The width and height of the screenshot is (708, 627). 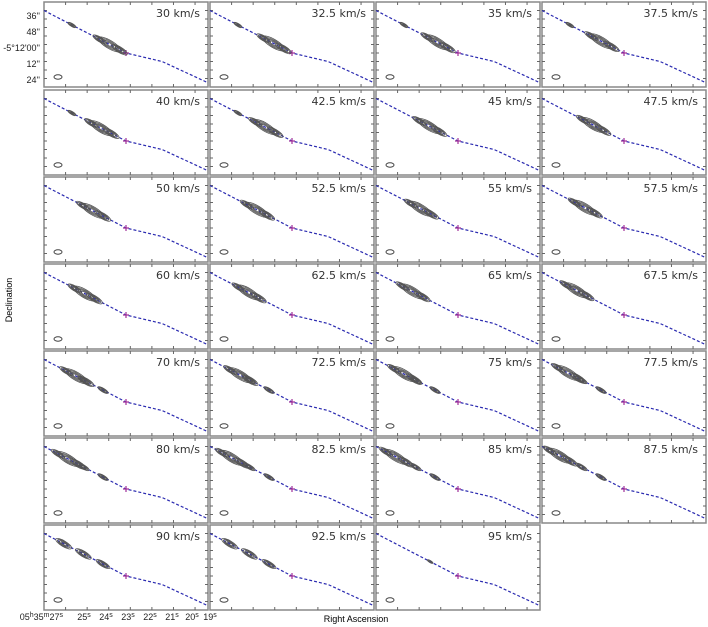 What do you see at coordinates (292, 219) in the screenshot?
I see `channel-panel: 52.5 km/s` at bounding box center [292, 219].